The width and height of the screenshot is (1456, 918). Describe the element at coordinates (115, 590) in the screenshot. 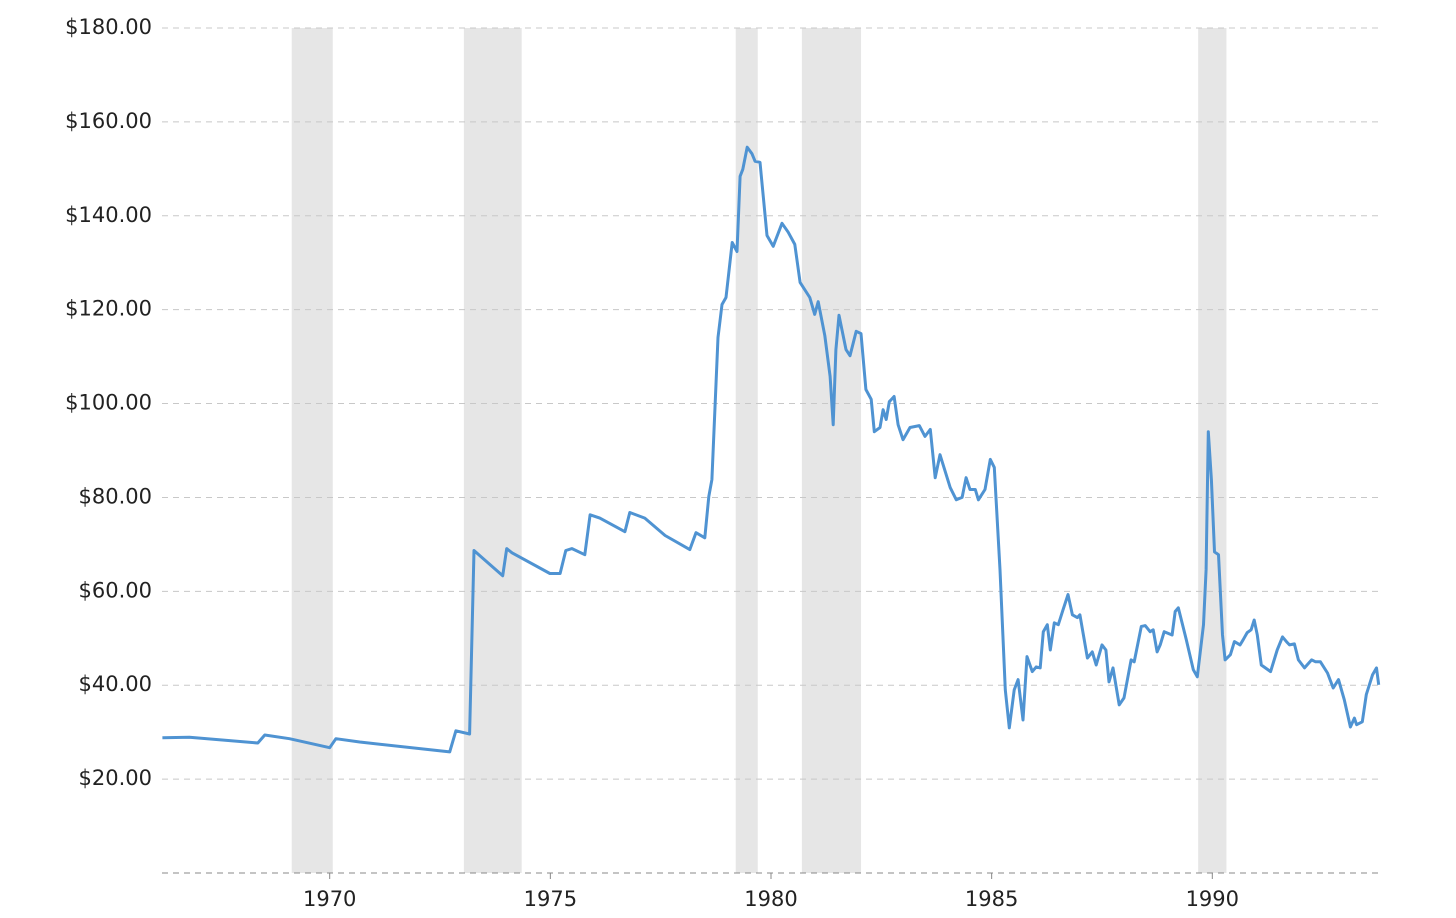

I see `y-tick-label: $60.00` at that location.